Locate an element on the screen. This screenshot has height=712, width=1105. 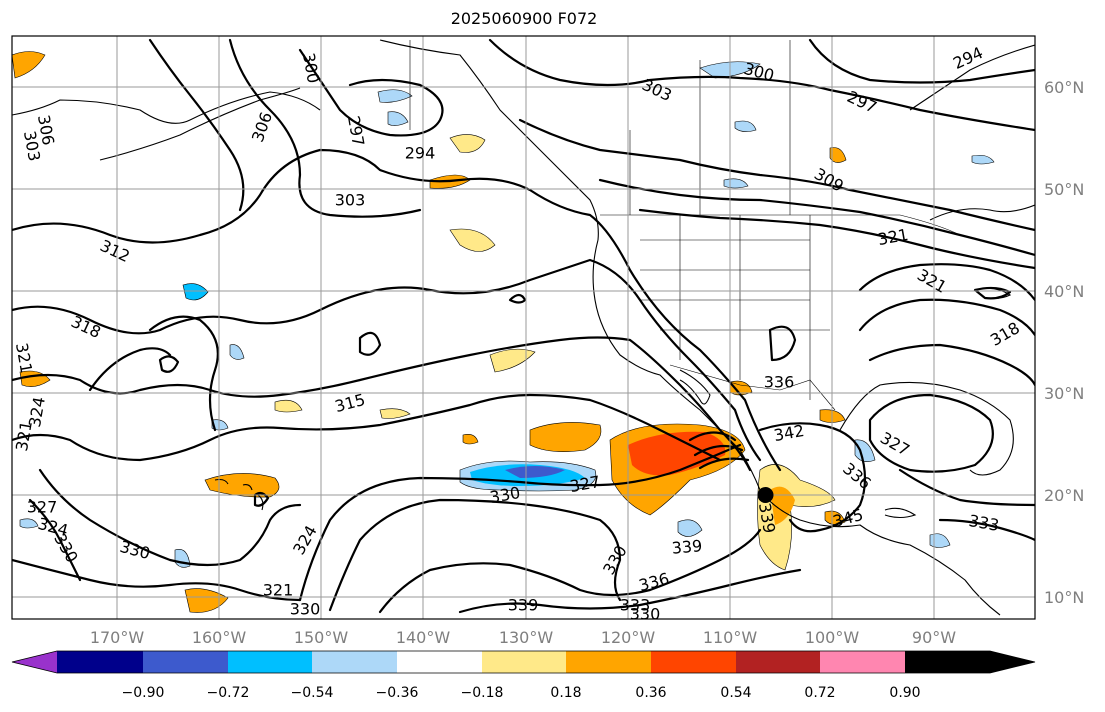
map-title: 2025060900 F072 is located at coordinates (524, 18).